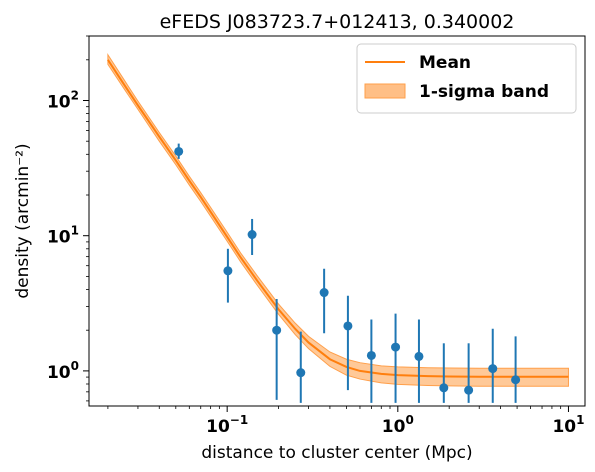 The height and width of the screenshot is (472, 595). I want to click on legend-band-swatch, so click(385, 91).